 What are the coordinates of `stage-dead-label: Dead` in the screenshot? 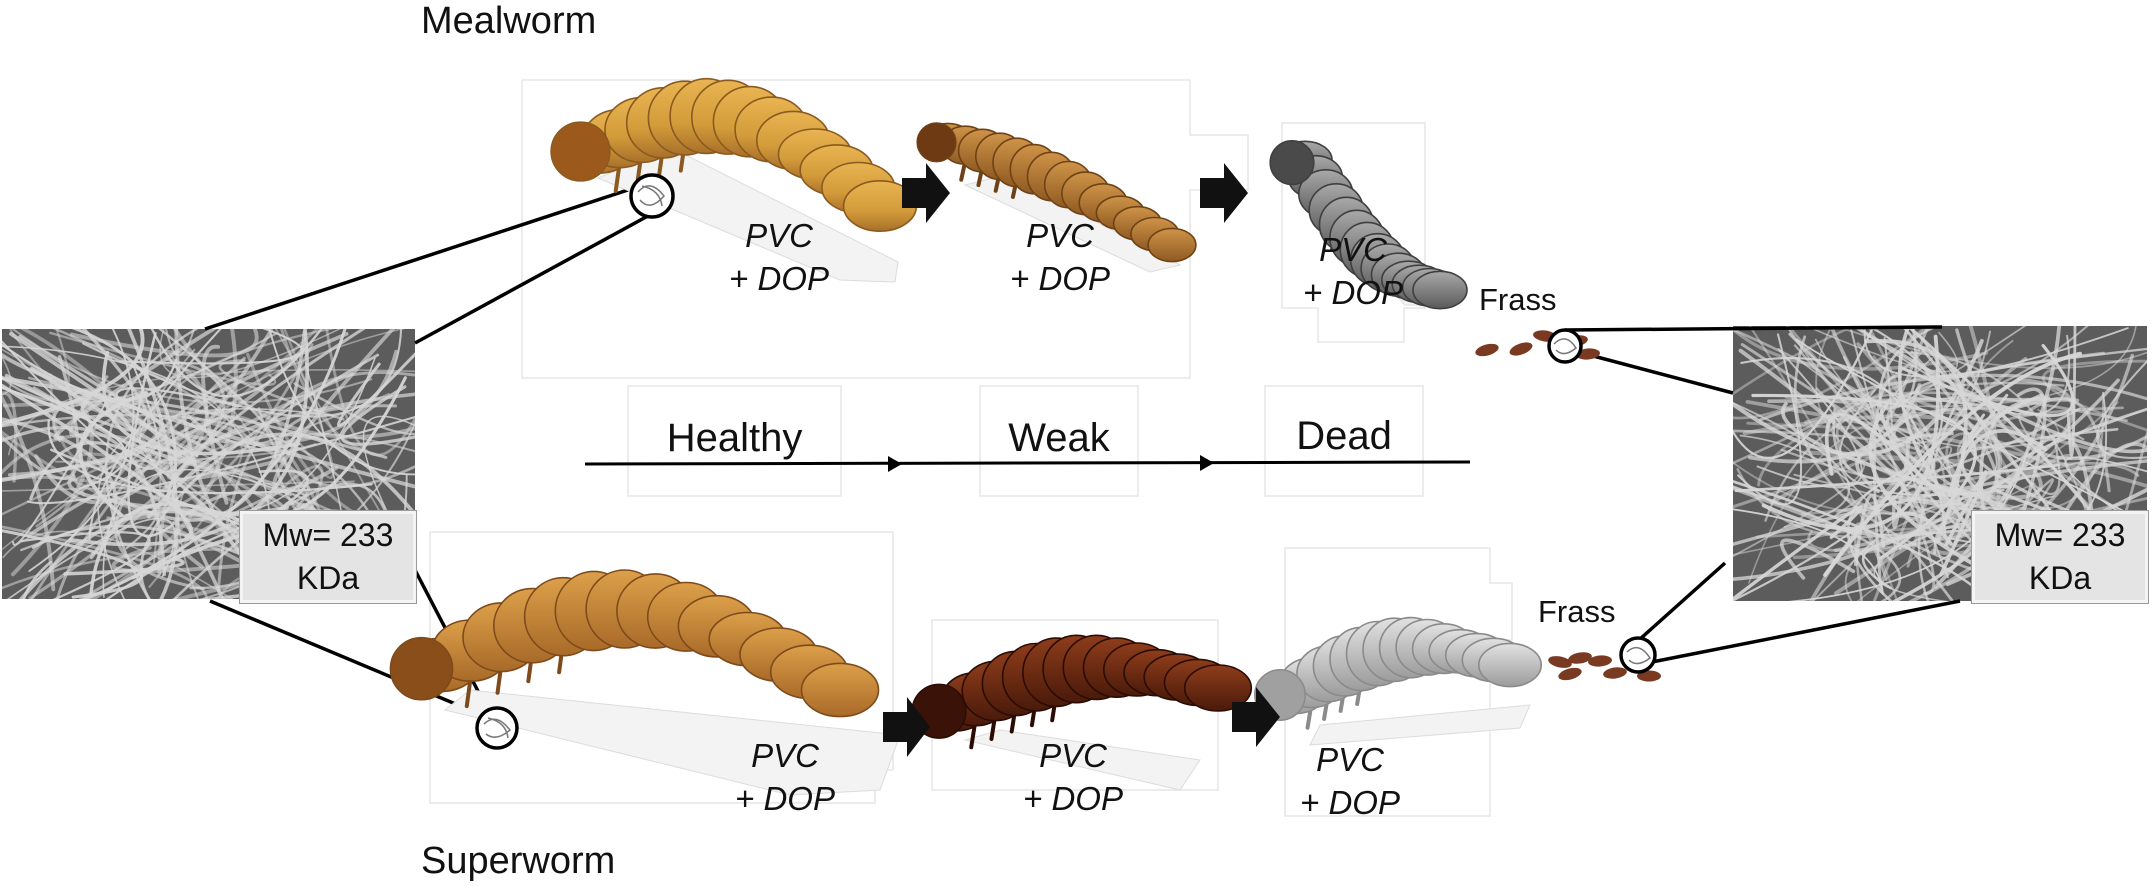 It's located at (1344, 436).